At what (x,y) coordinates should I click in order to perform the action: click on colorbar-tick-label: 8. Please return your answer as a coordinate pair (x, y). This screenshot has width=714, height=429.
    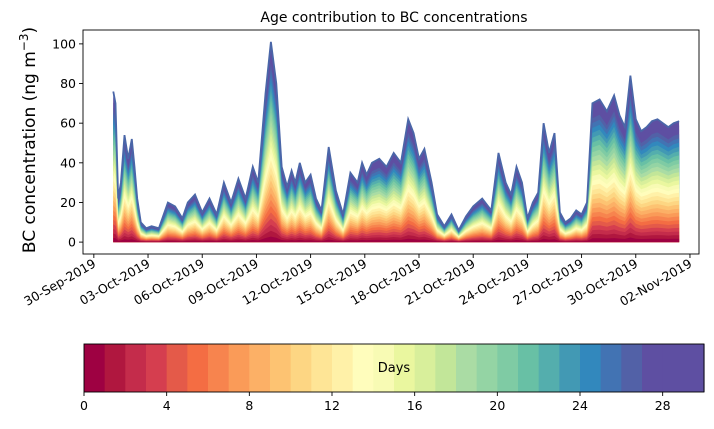
    Looking at the image, I should click on (249, 405).